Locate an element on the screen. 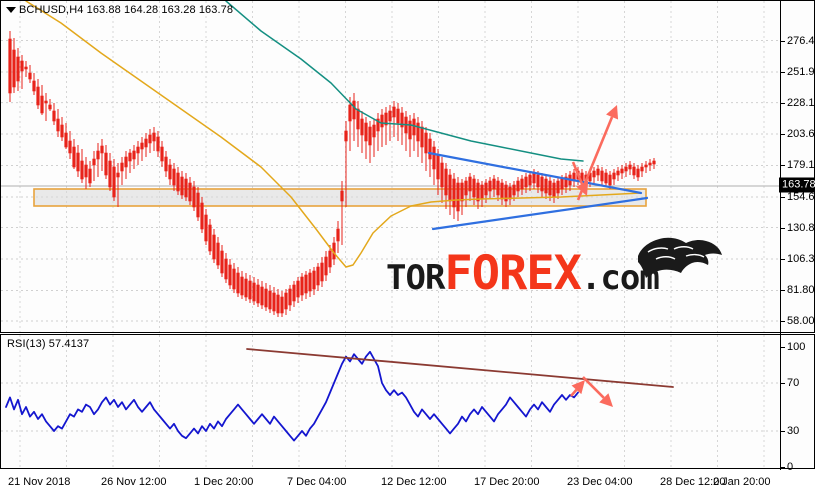  x-axis-date-label: 17 Dec 20:00 is located at coordinates (507, 482).